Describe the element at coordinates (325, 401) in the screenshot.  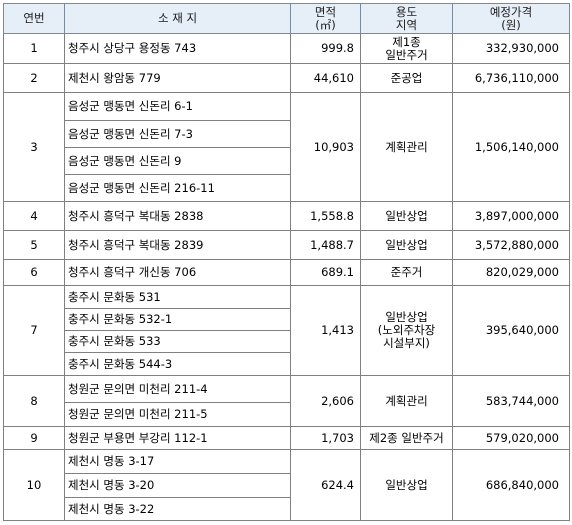
I see `area-cell: 2,606` at that location.